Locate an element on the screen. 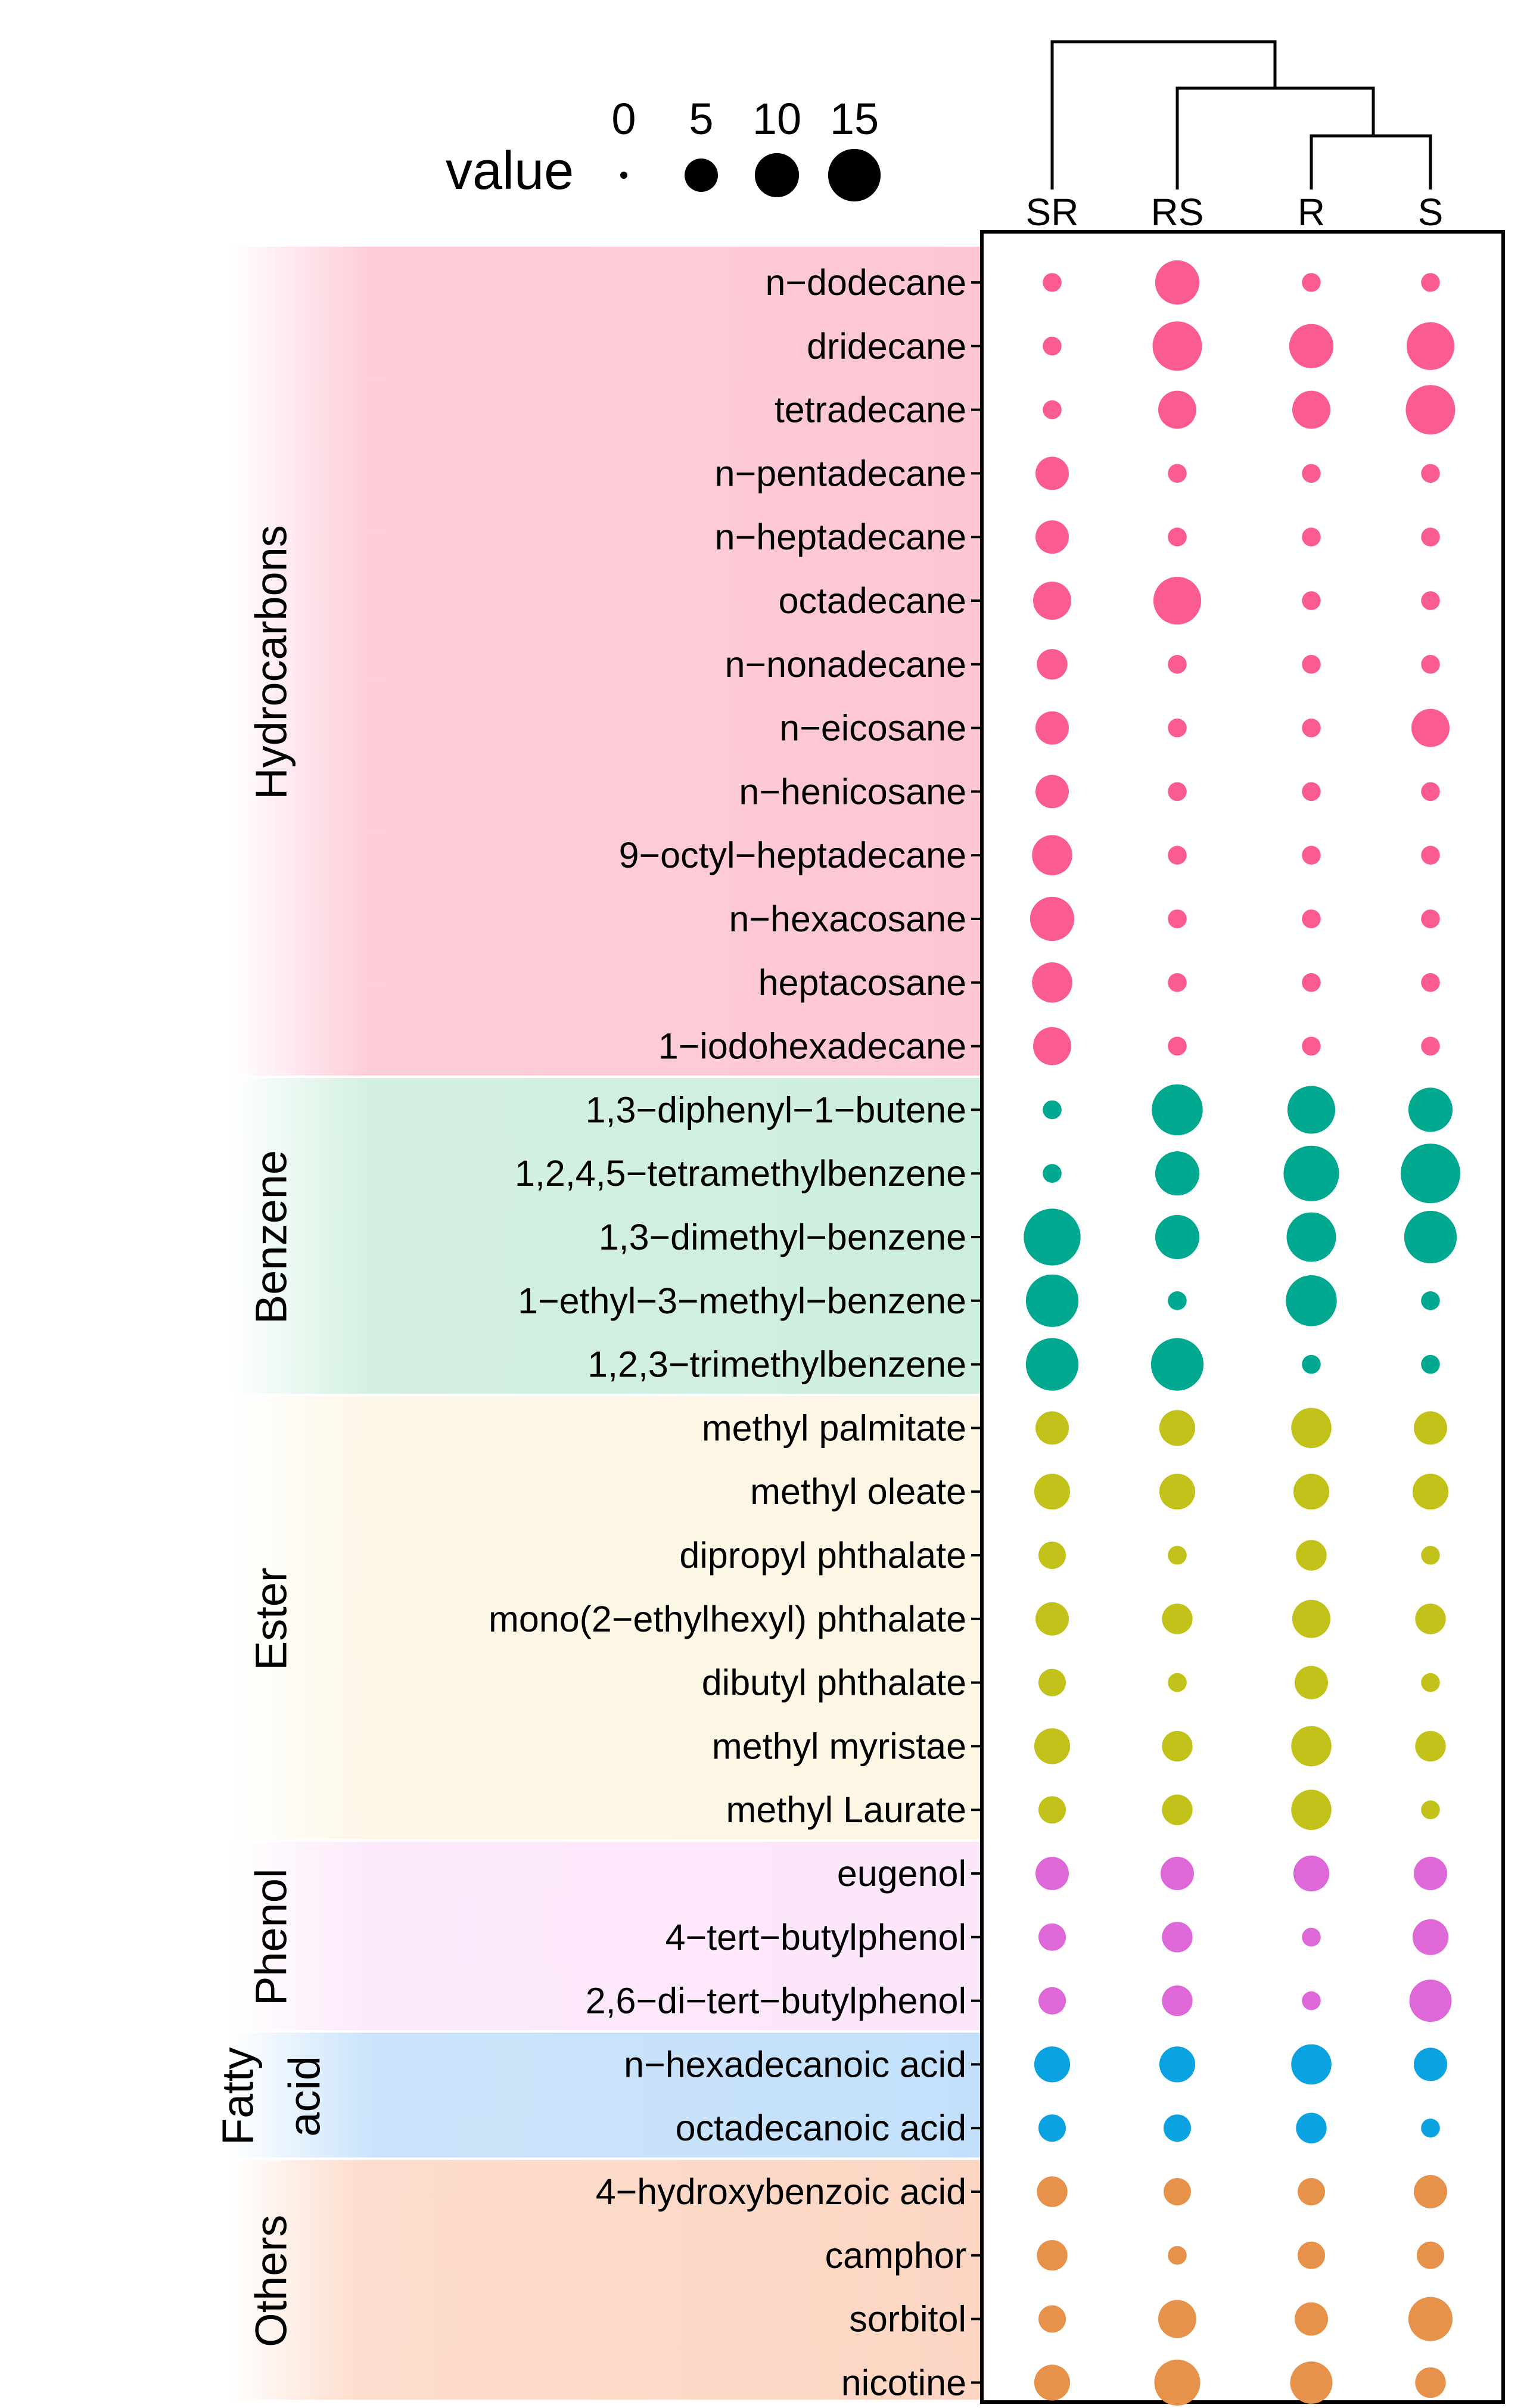  bubble-dipropyl-phthalate-sr is located at coordinates (1052, 1555).